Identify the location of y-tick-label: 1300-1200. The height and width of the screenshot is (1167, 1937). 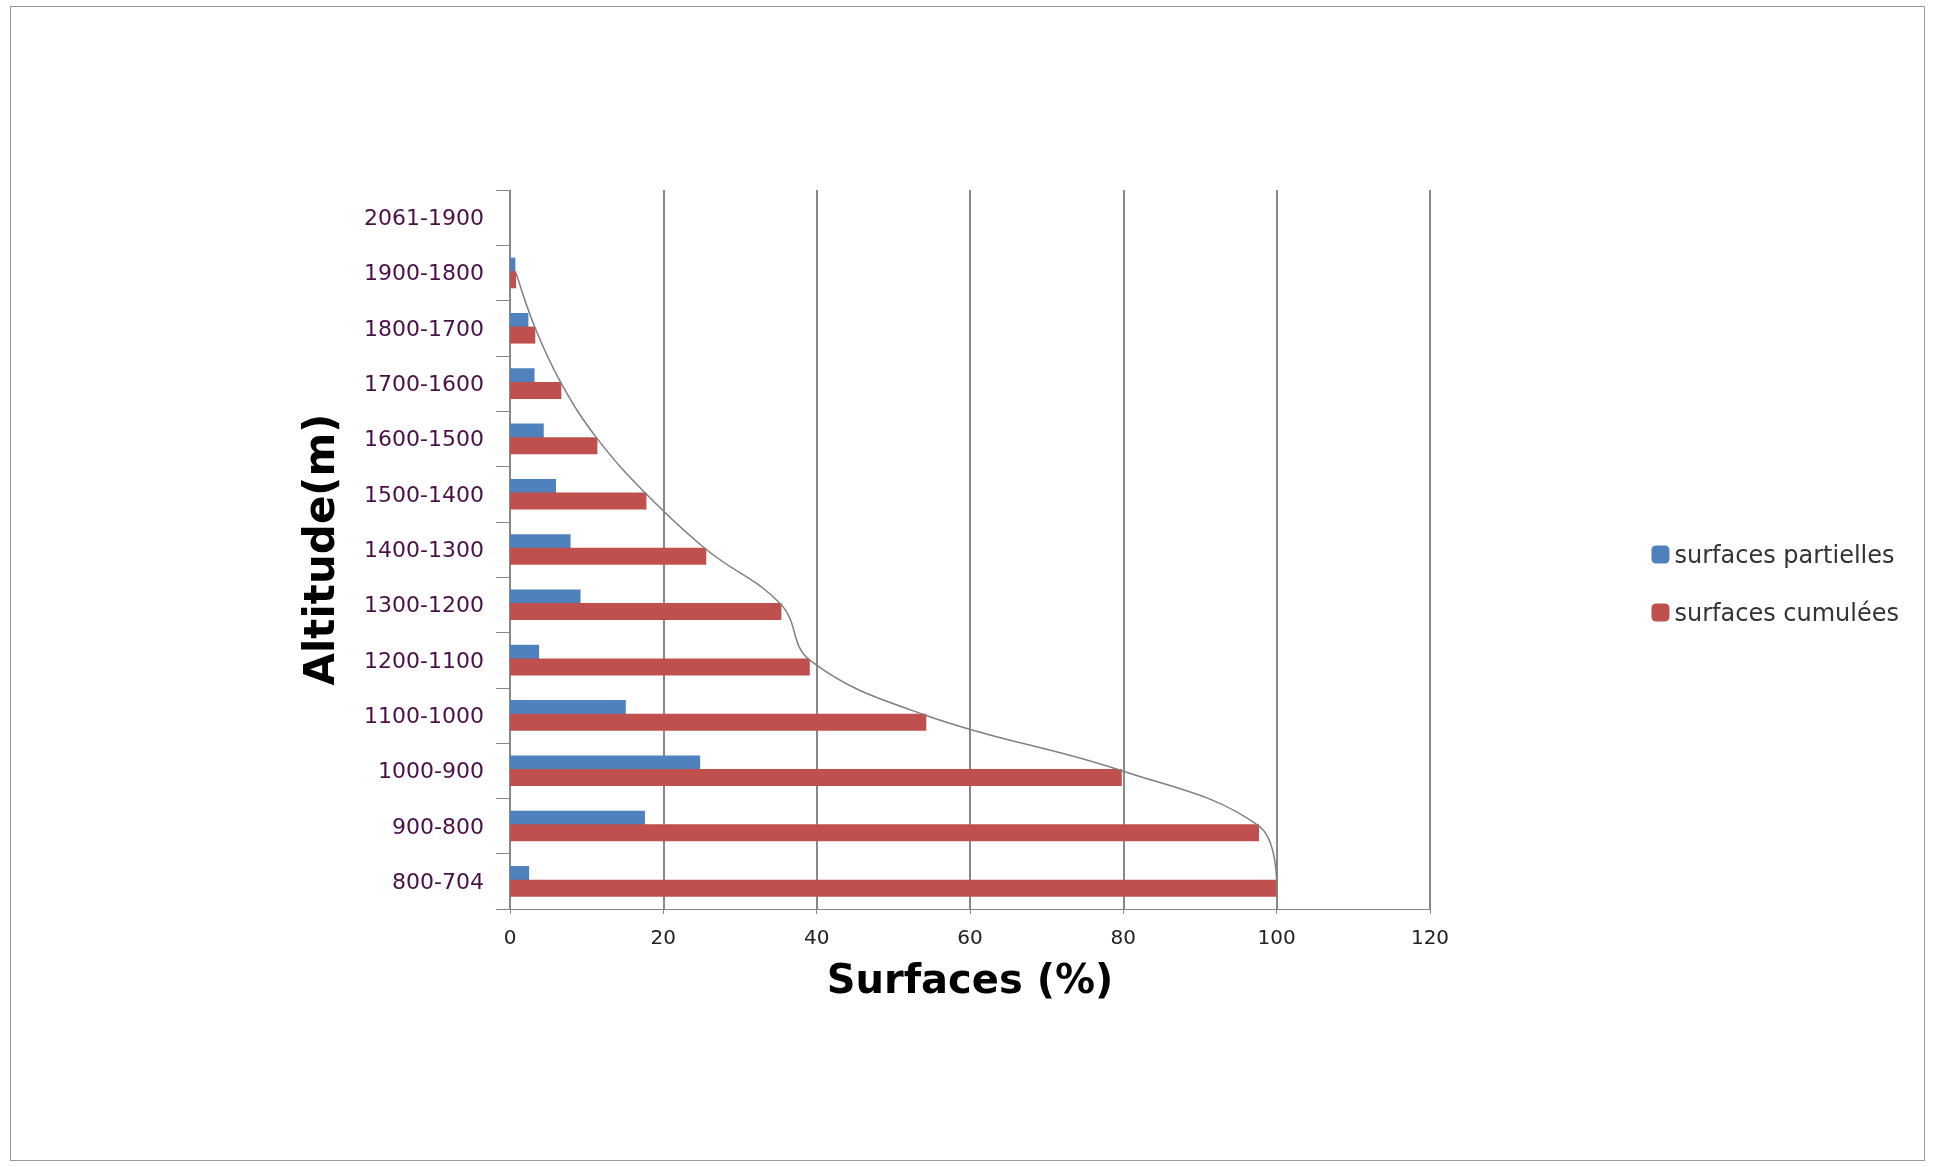
(424, 605).